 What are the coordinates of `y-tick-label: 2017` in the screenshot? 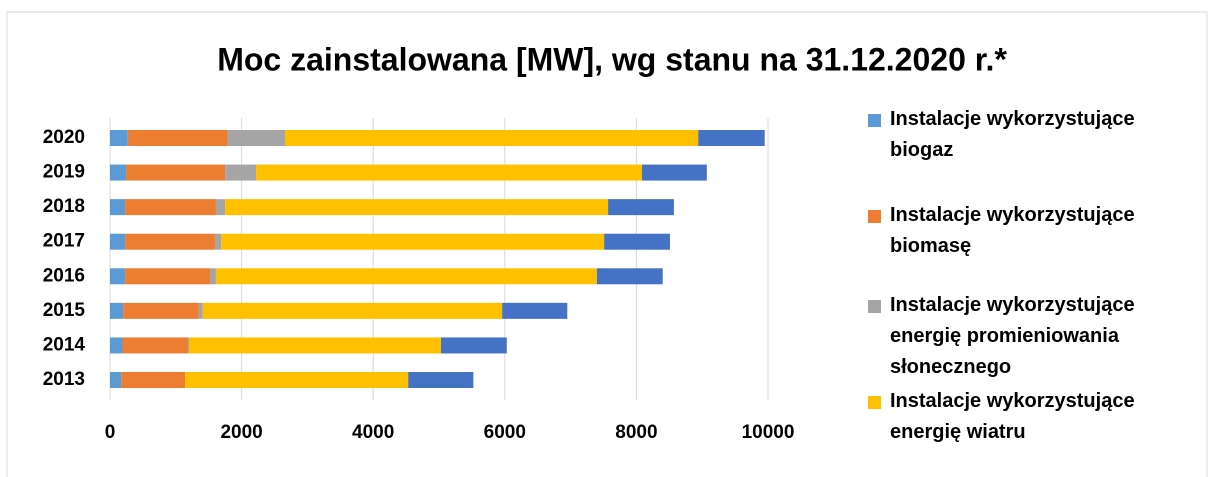 It's located at (64, 241).